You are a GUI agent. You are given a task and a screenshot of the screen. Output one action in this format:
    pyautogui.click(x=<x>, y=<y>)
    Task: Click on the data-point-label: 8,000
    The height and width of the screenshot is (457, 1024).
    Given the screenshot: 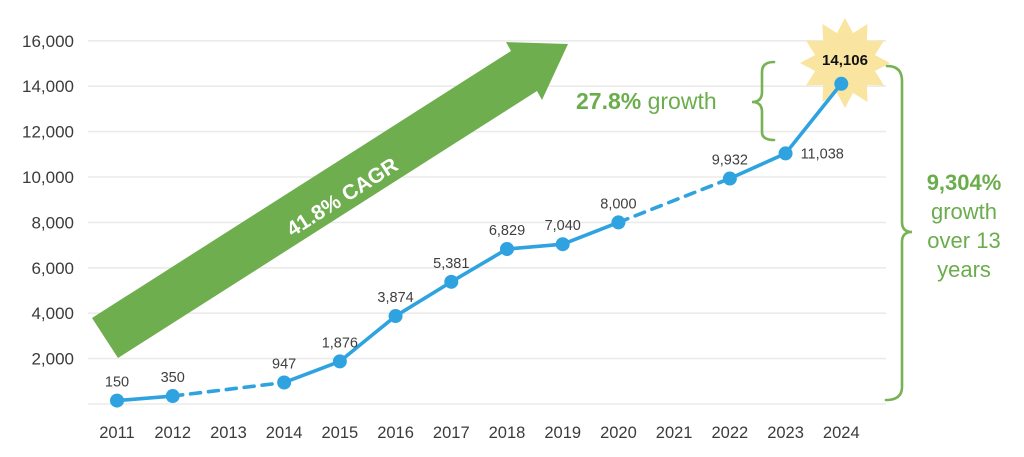 What is the action you would take?
    pyautogui.click(x=618, y=204)
    